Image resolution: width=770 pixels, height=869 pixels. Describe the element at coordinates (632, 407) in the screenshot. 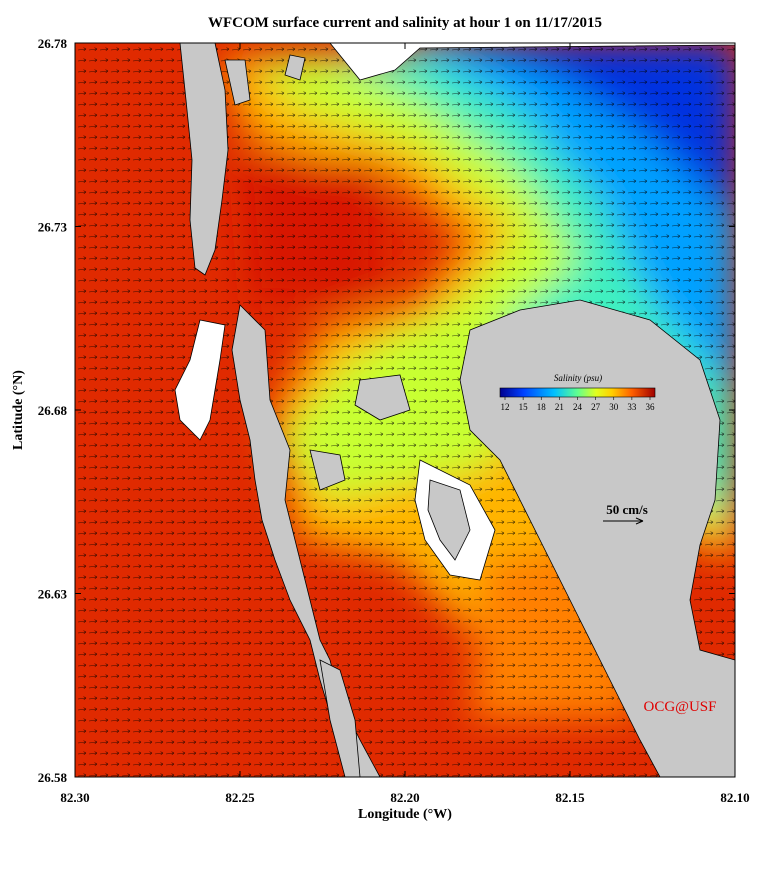

I see `colorbar-tick-label: 33` at that location.